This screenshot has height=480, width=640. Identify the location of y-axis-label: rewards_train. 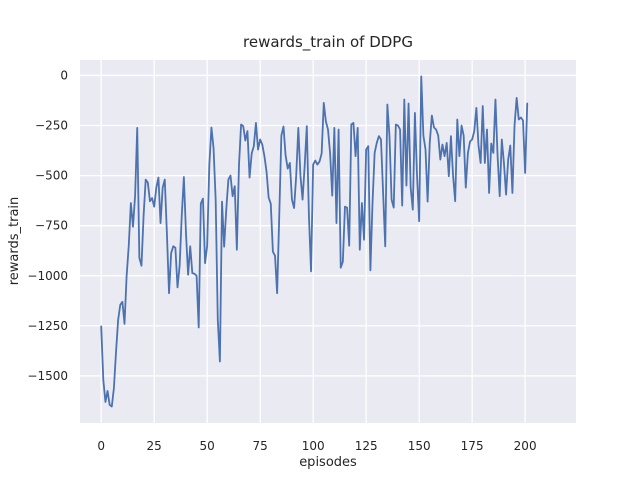
(14, 241).